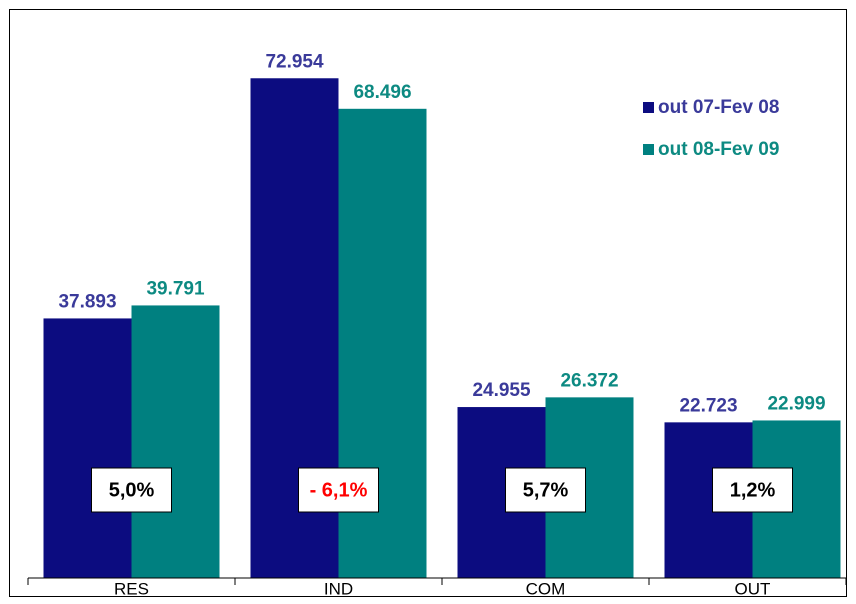 The height and width of the screenshot is (604, 856). I want to click on x-tick-label: IND, so click(338, 588).